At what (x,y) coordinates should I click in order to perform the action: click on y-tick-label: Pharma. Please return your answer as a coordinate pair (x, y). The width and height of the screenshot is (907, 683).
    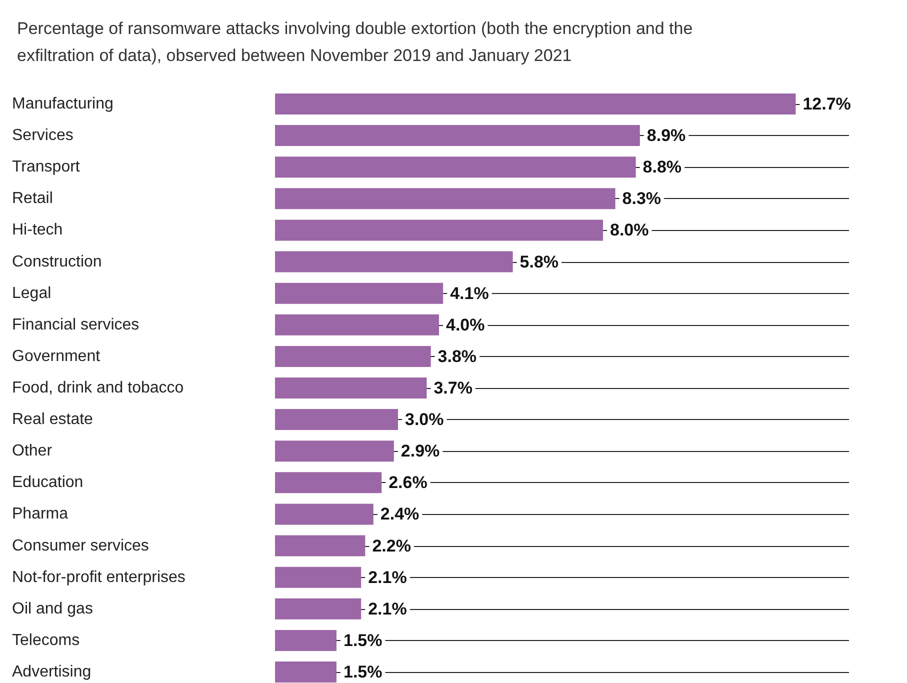
    Looking at the image, I should click on (40, 514).